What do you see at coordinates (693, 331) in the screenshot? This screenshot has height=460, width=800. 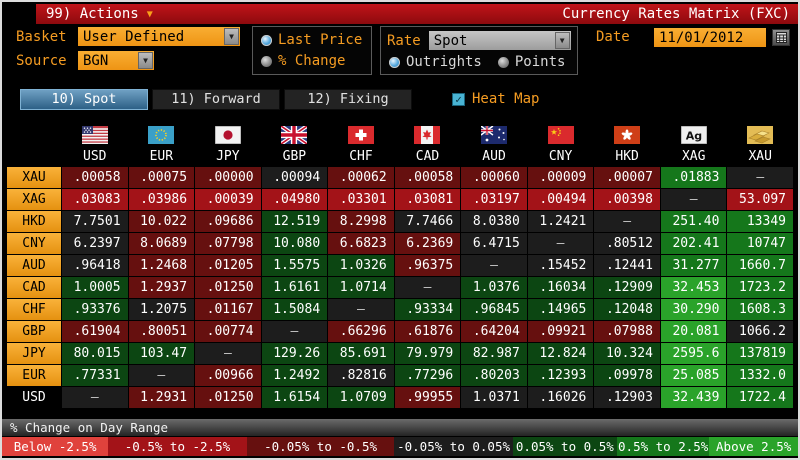 I see `rate-cell-gbp-xag: 20.081` at bounding box center [693, 331].